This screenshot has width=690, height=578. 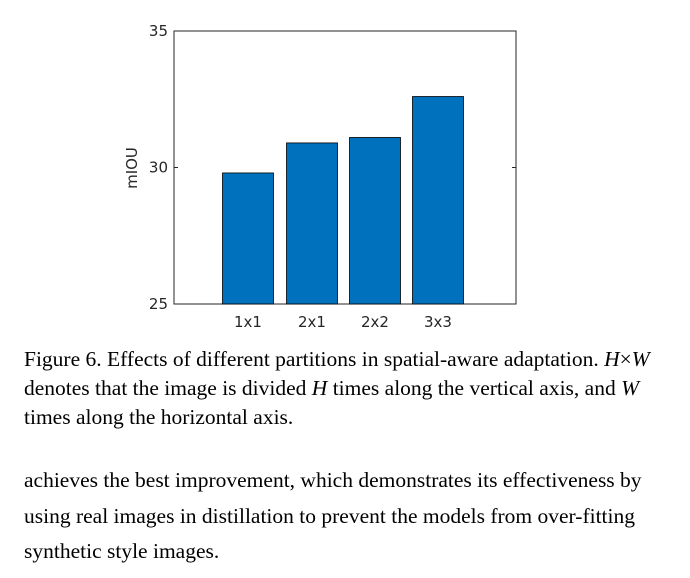 I want to click on x-tick-label: 3x3, so click(x=438, y=322).